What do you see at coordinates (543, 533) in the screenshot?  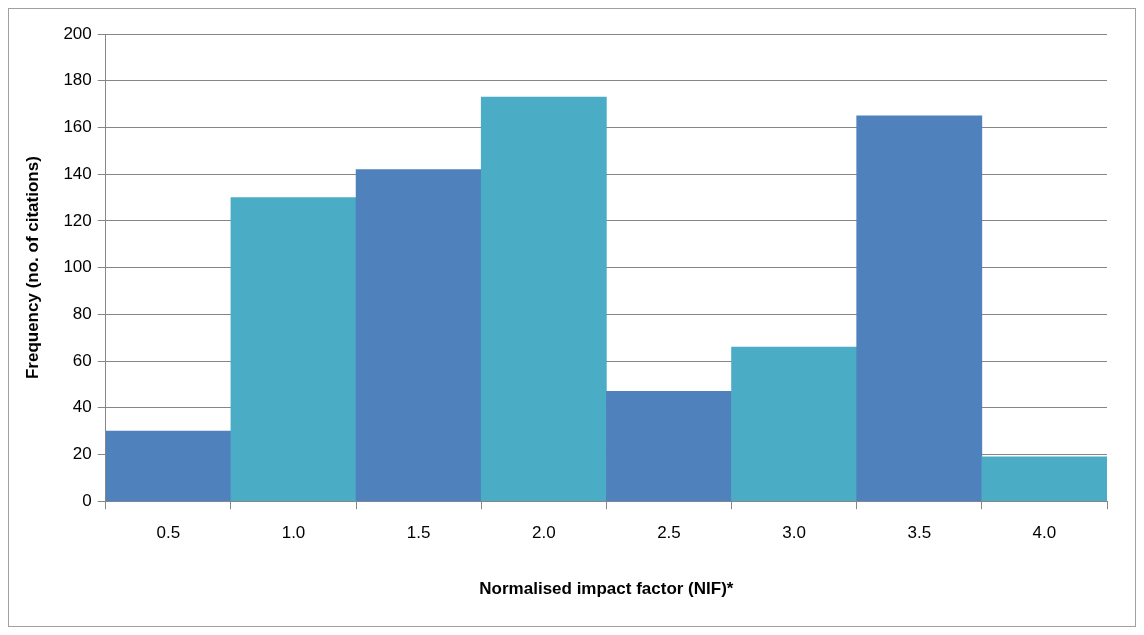 I see `x-tick-label: 2.0` at bounding box center [543, 533].